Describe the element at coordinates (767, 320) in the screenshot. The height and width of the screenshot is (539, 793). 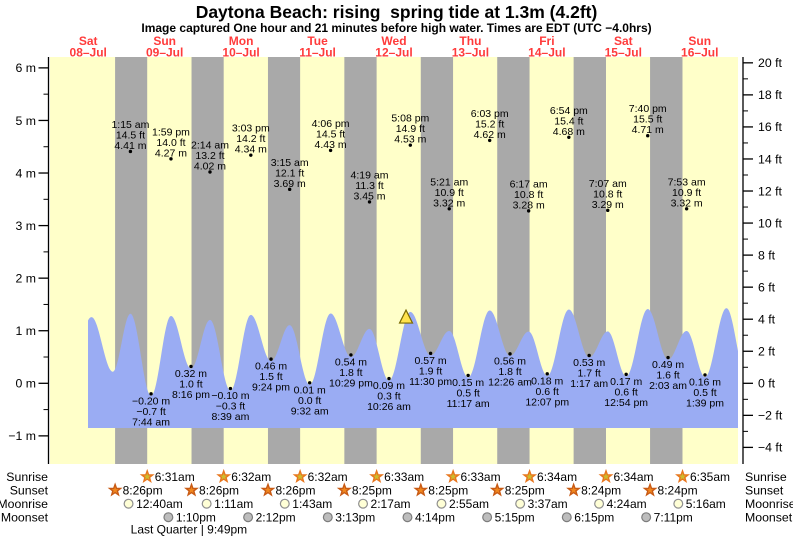
I see `ft-tick-label: 4 ft` at that location.